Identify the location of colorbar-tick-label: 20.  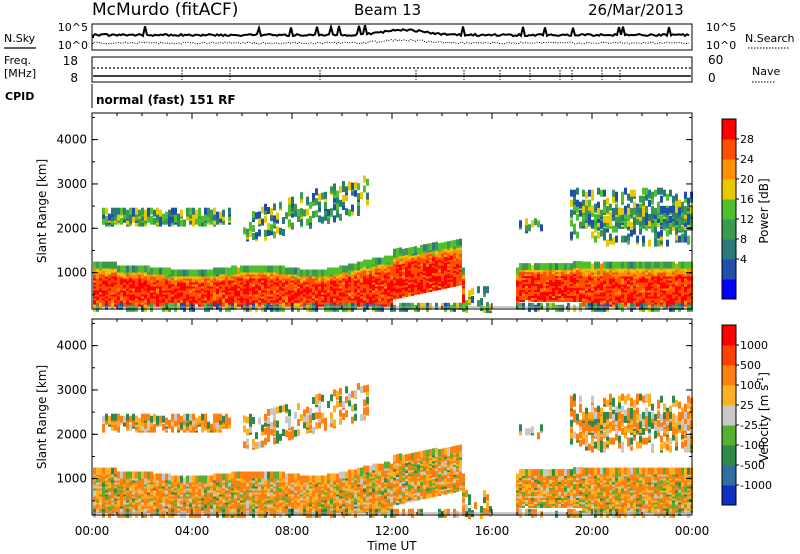
(747, 179).